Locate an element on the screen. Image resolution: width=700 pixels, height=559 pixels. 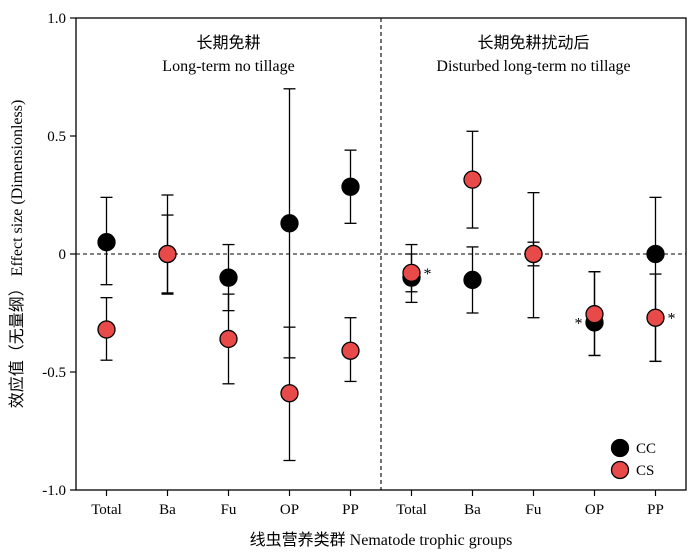
y-tick-label: -0.5 is located at coordinates (54, 373).